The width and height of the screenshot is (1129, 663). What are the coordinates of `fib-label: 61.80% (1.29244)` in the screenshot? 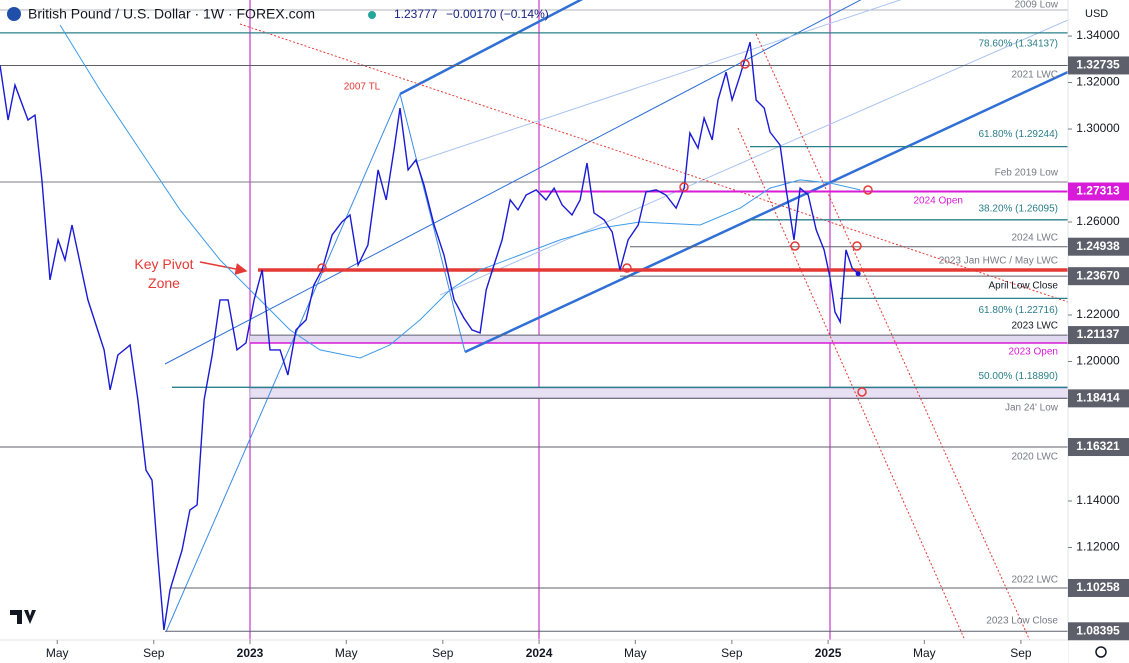 It's located at (1018, 134).